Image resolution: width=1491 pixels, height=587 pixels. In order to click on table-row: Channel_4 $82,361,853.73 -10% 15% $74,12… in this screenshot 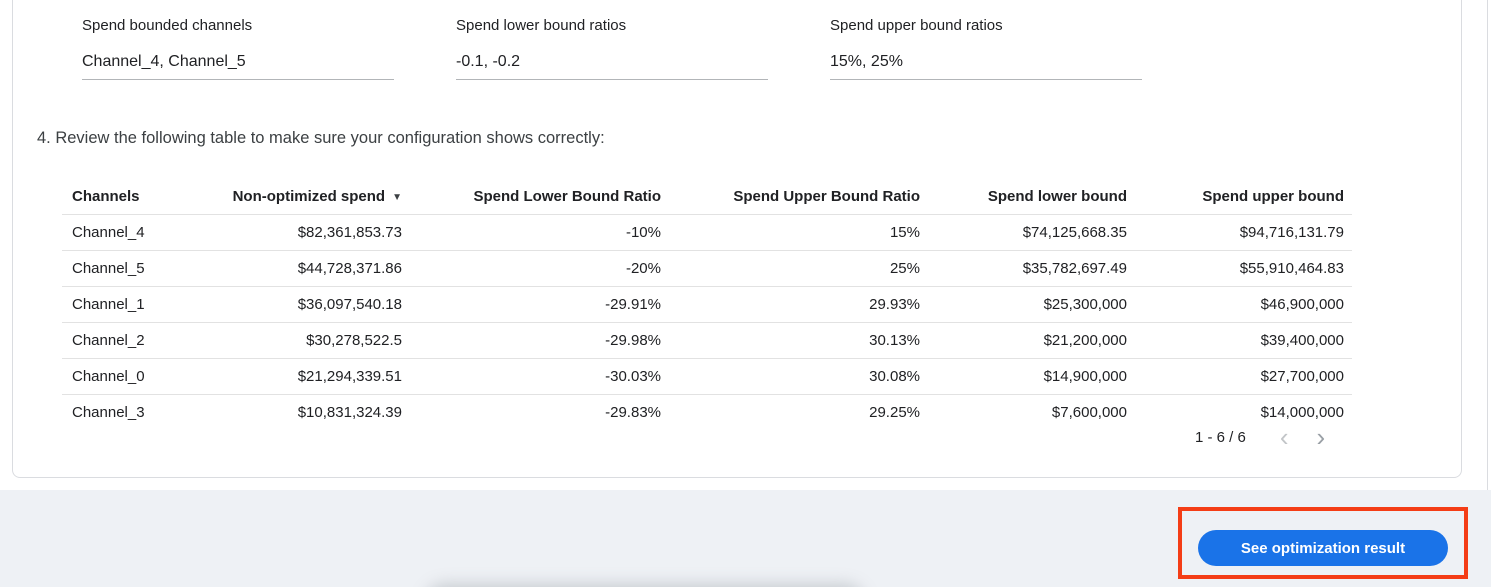, I will do `click(707, 233)`.